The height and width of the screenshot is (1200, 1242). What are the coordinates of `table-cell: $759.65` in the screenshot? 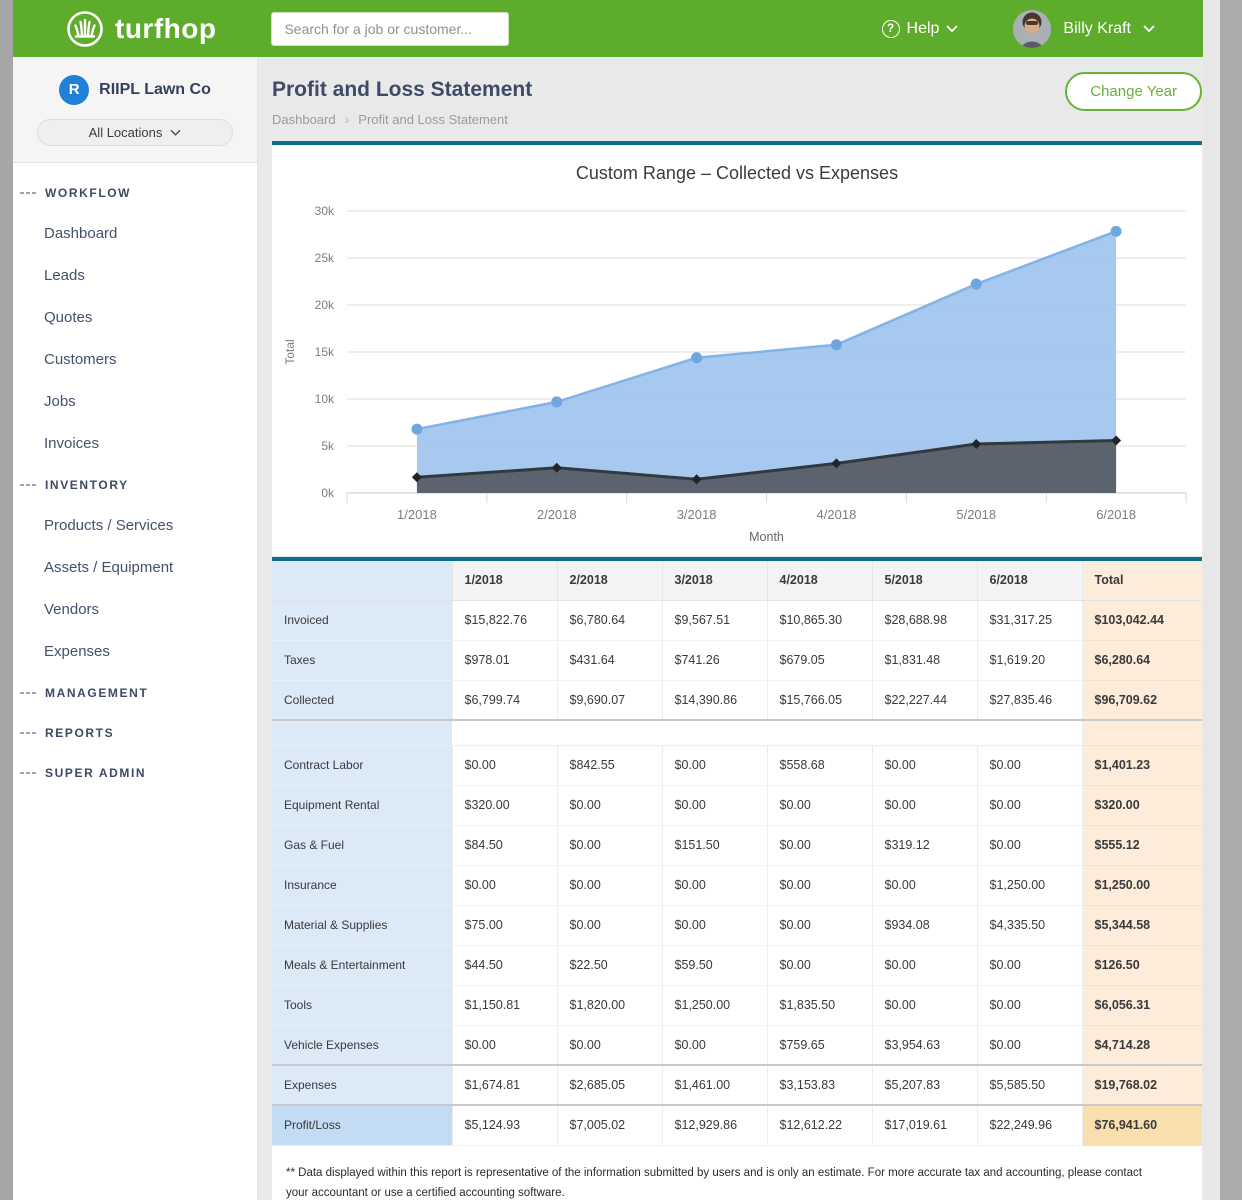 It's located at (819, 1045).